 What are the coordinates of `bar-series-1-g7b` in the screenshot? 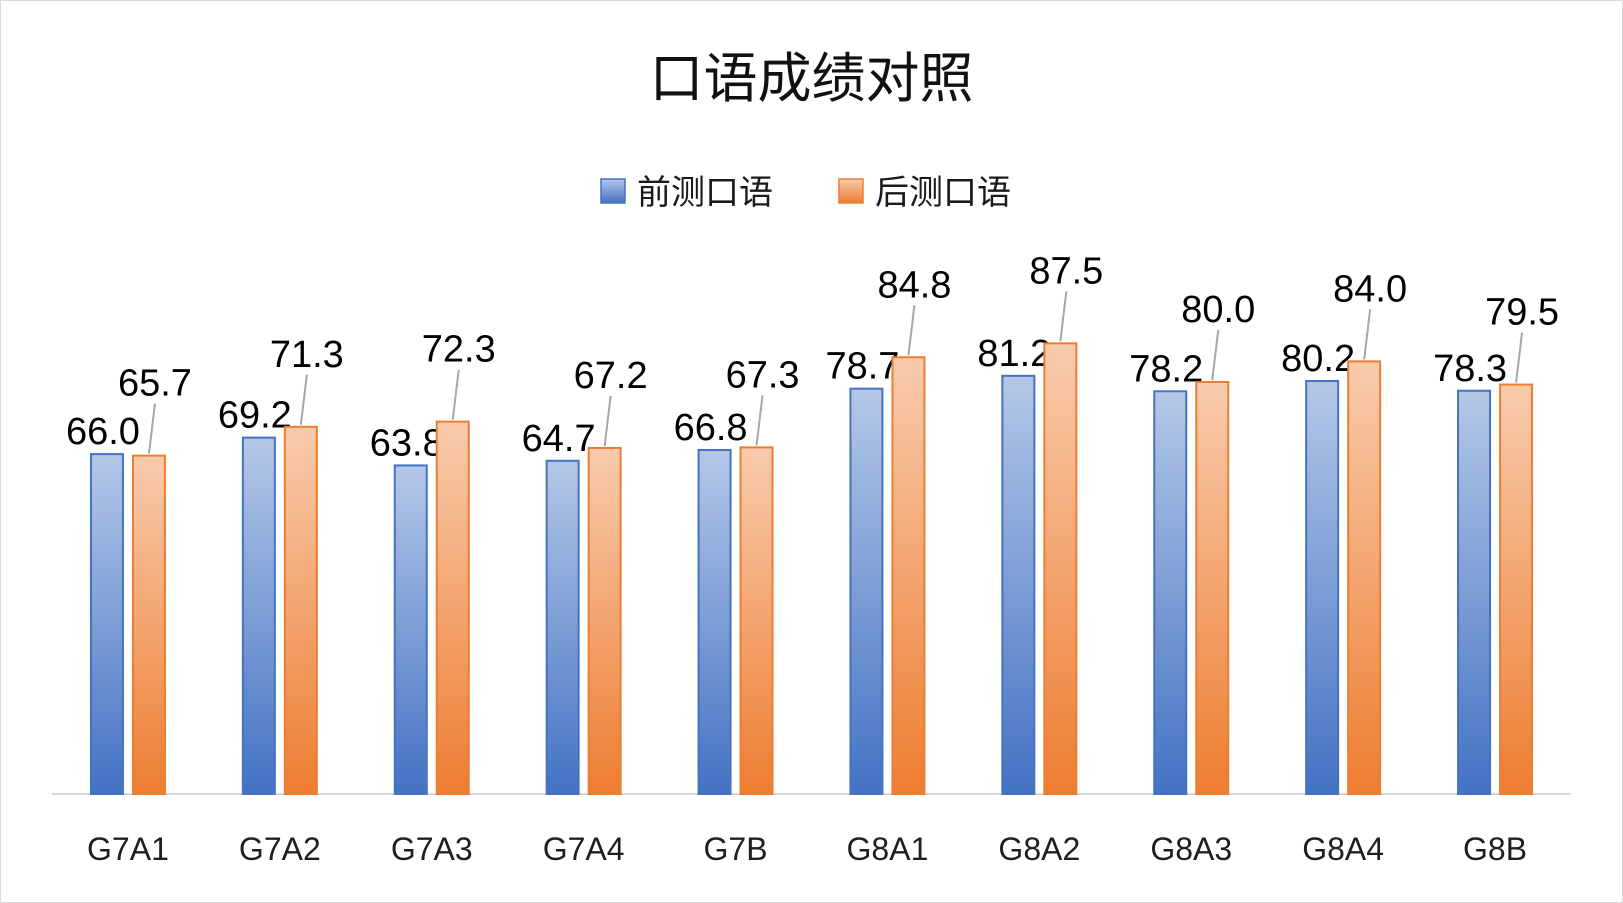 It's located at (714, 621).